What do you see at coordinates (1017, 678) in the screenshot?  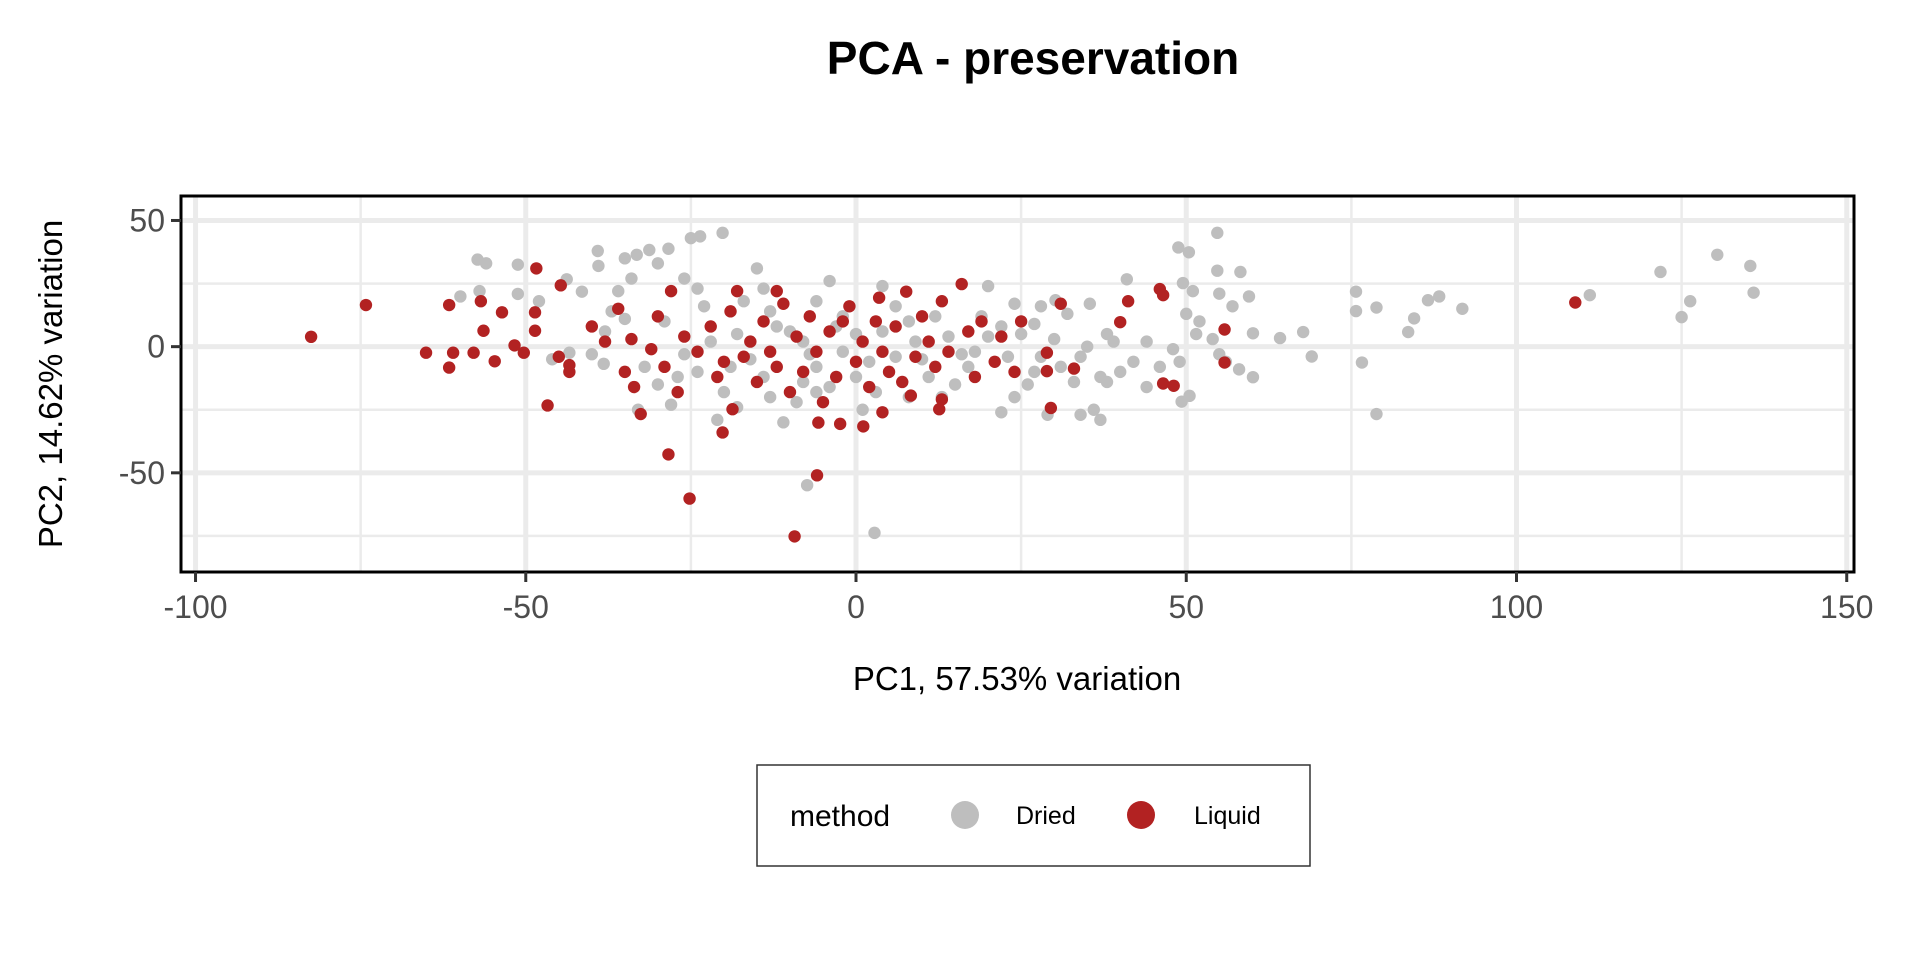 I see `x-axis-title: PC1, 57.53% variation` at bounding box center [1017, 678].